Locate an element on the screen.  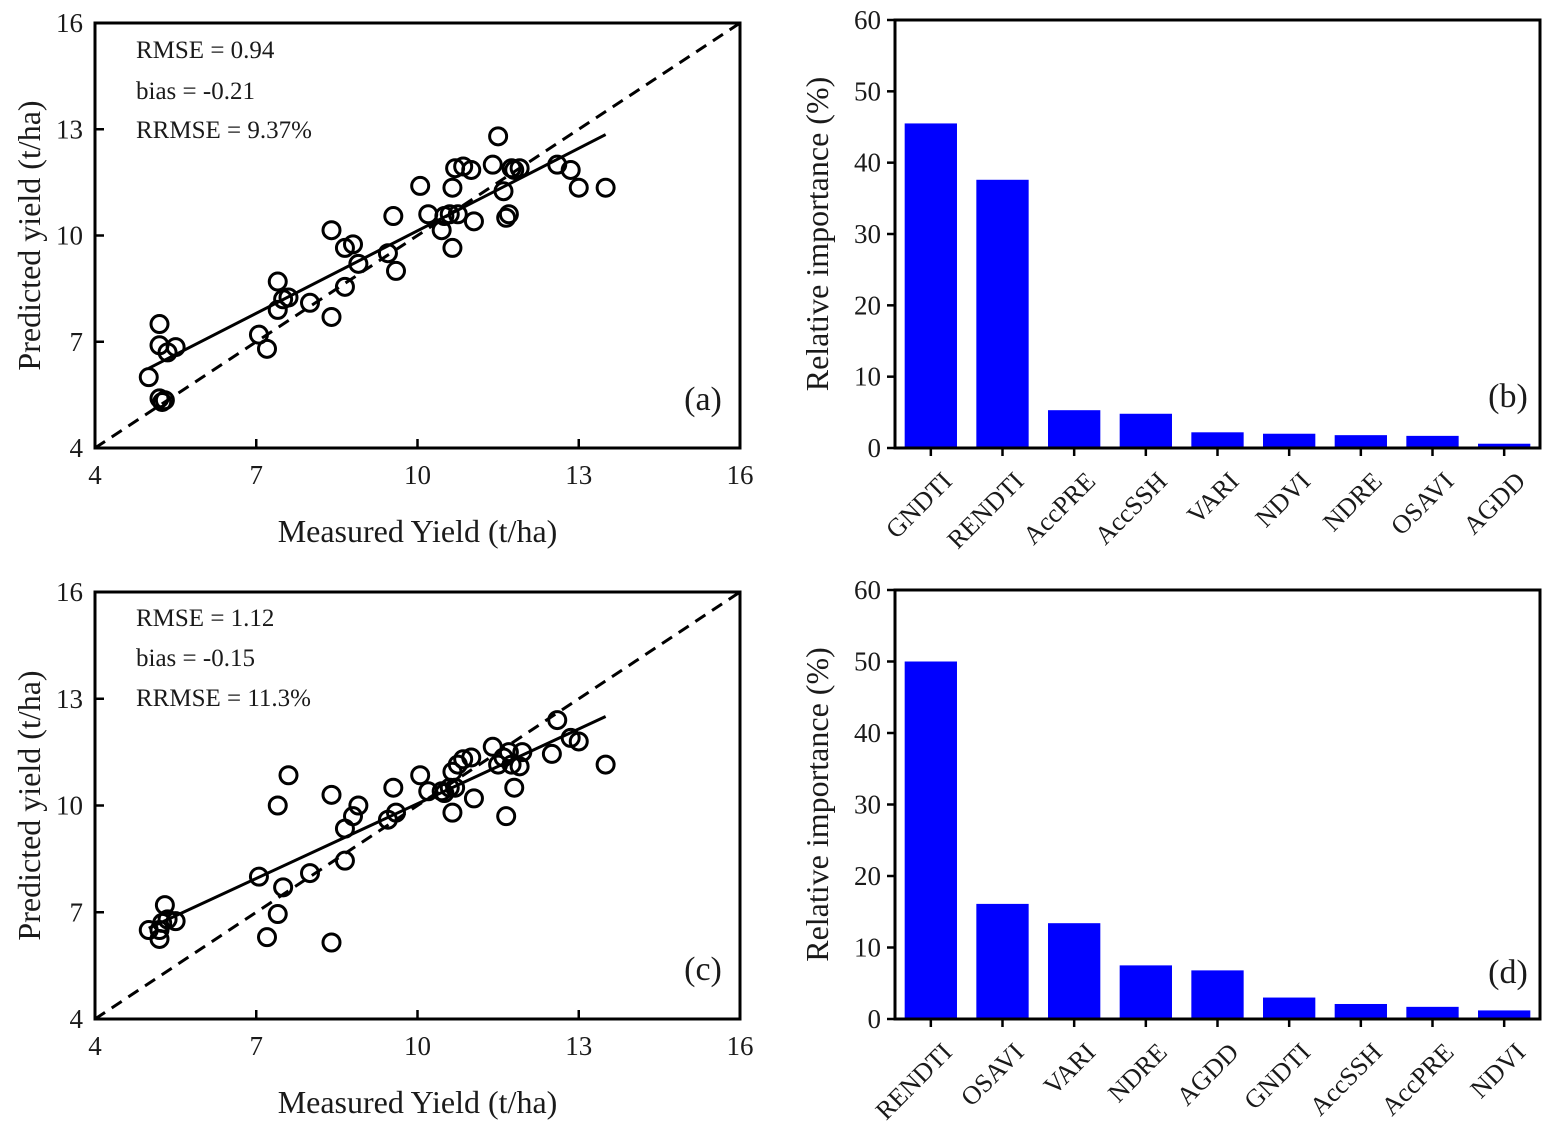
y-axis-label: Predicted yield (t/ha) is located at coordinates (29, 235).